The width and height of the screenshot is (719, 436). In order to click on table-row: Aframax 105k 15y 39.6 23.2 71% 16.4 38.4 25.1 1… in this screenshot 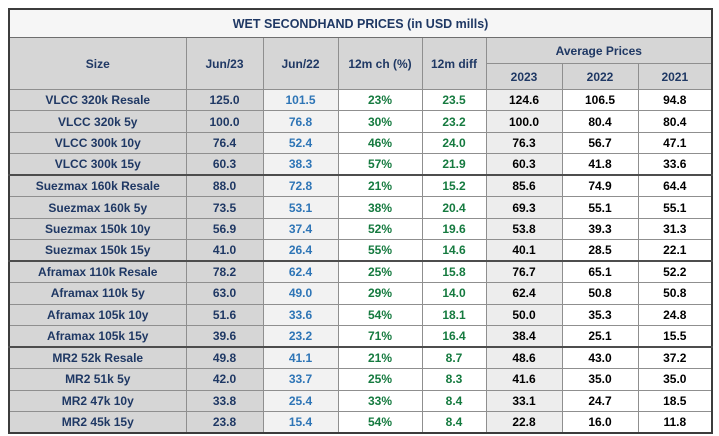, I will do `click(360, 336)`.